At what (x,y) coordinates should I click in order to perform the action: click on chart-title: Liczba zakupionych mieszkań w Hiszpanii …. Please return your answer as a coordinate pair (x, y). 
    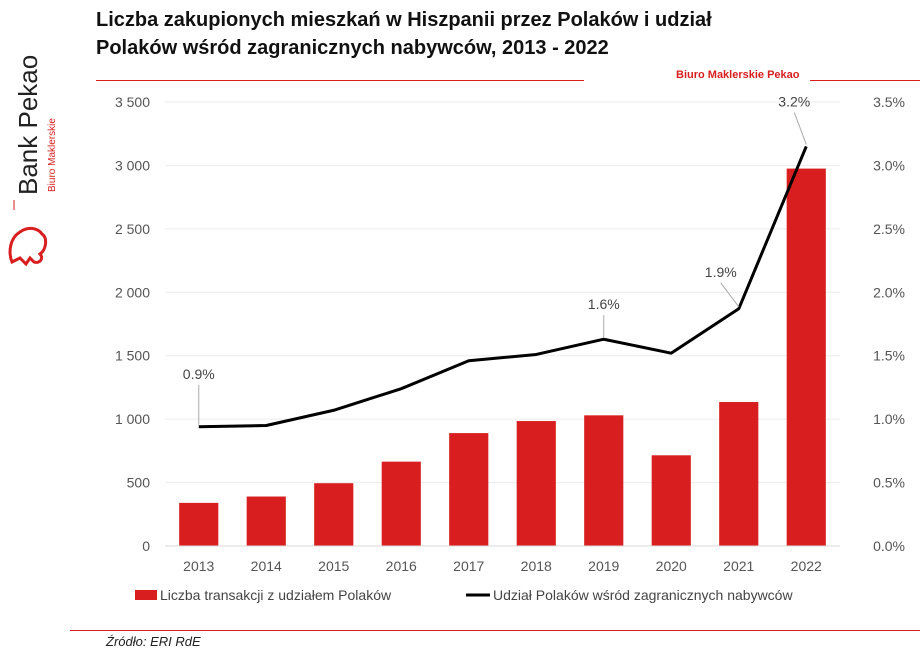
    Looking at the image, I should click on (496, 34).